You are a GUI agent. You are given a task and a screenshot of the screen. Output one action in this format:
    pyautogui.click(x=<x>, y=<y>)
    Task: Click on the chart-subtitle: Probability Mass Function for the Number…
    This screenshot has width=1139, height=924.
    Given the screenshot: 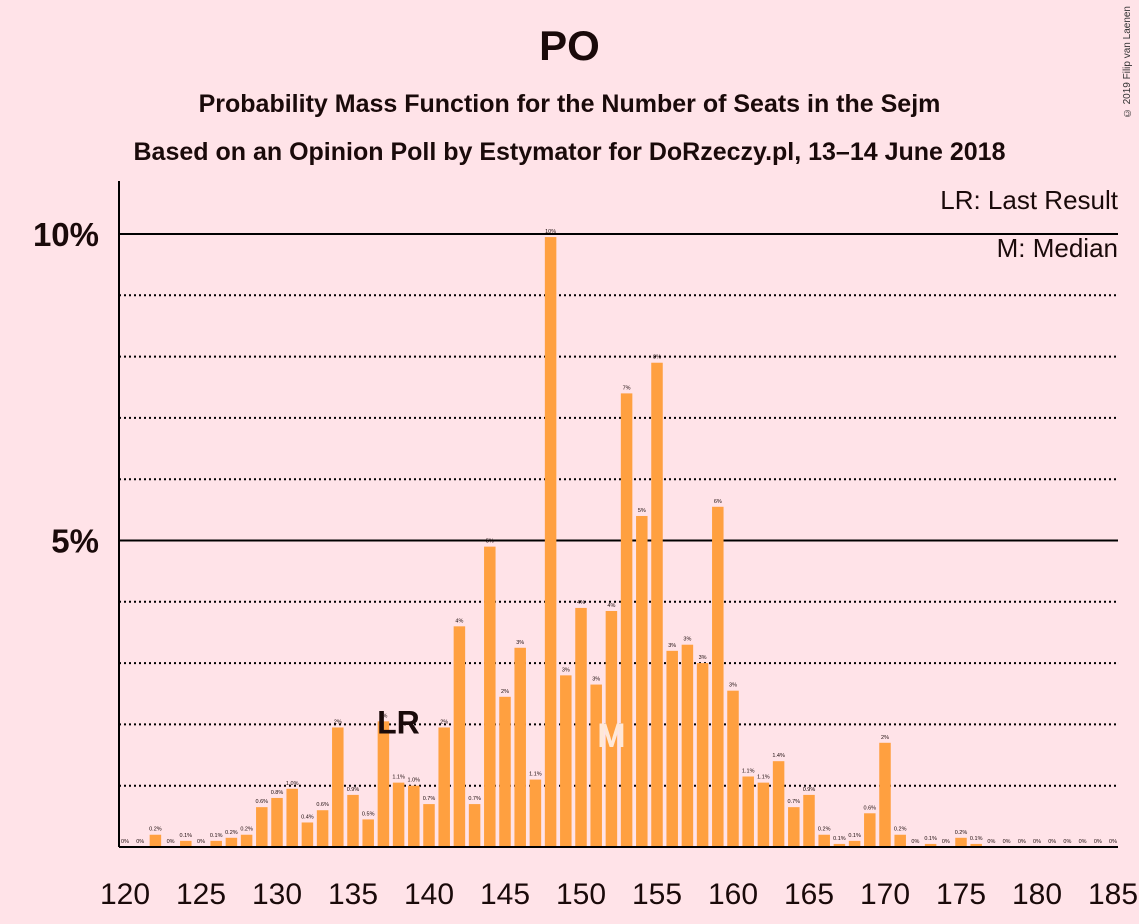 What is the action you would take?
    pyautogui.click(x=569, y=104)
    